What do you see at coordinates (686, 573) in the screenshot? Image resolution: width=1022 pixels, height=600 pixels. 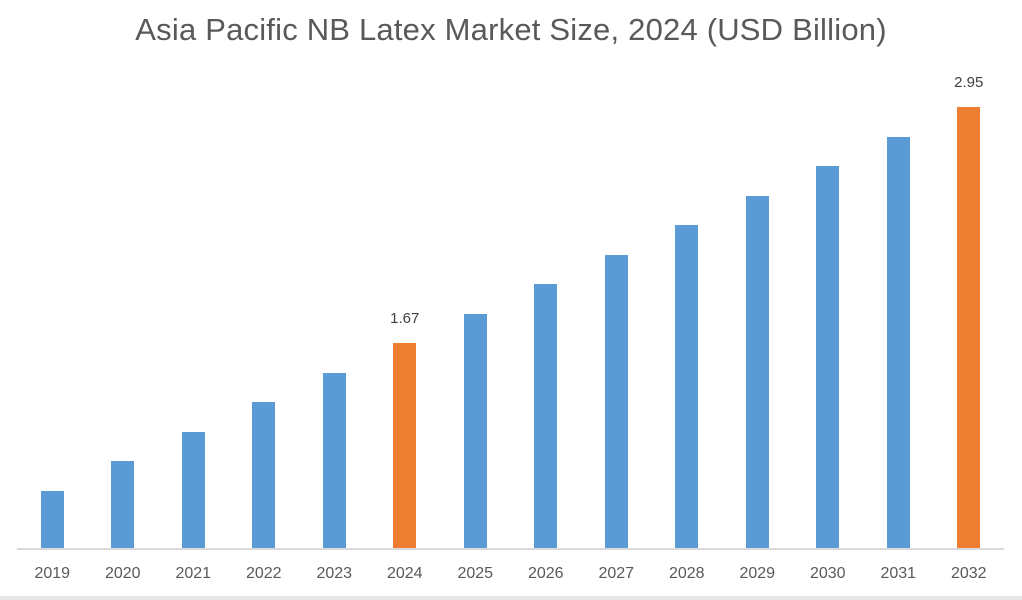 I see `x-tick-2028: 2028` at bounding box center [686, 573].